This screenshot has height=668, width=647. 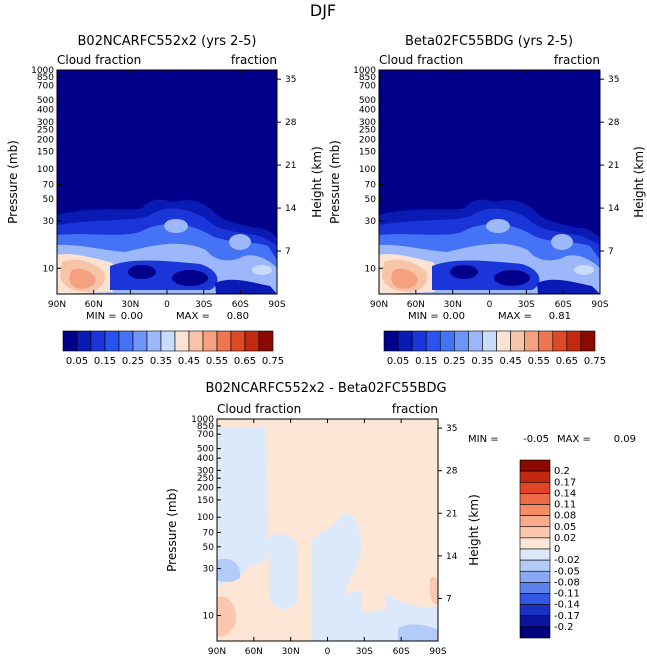 What do you see at coordinates (379, 305) in the screenshot?
I see `x-tick-label: 90N` at bounding box center [379, 305].